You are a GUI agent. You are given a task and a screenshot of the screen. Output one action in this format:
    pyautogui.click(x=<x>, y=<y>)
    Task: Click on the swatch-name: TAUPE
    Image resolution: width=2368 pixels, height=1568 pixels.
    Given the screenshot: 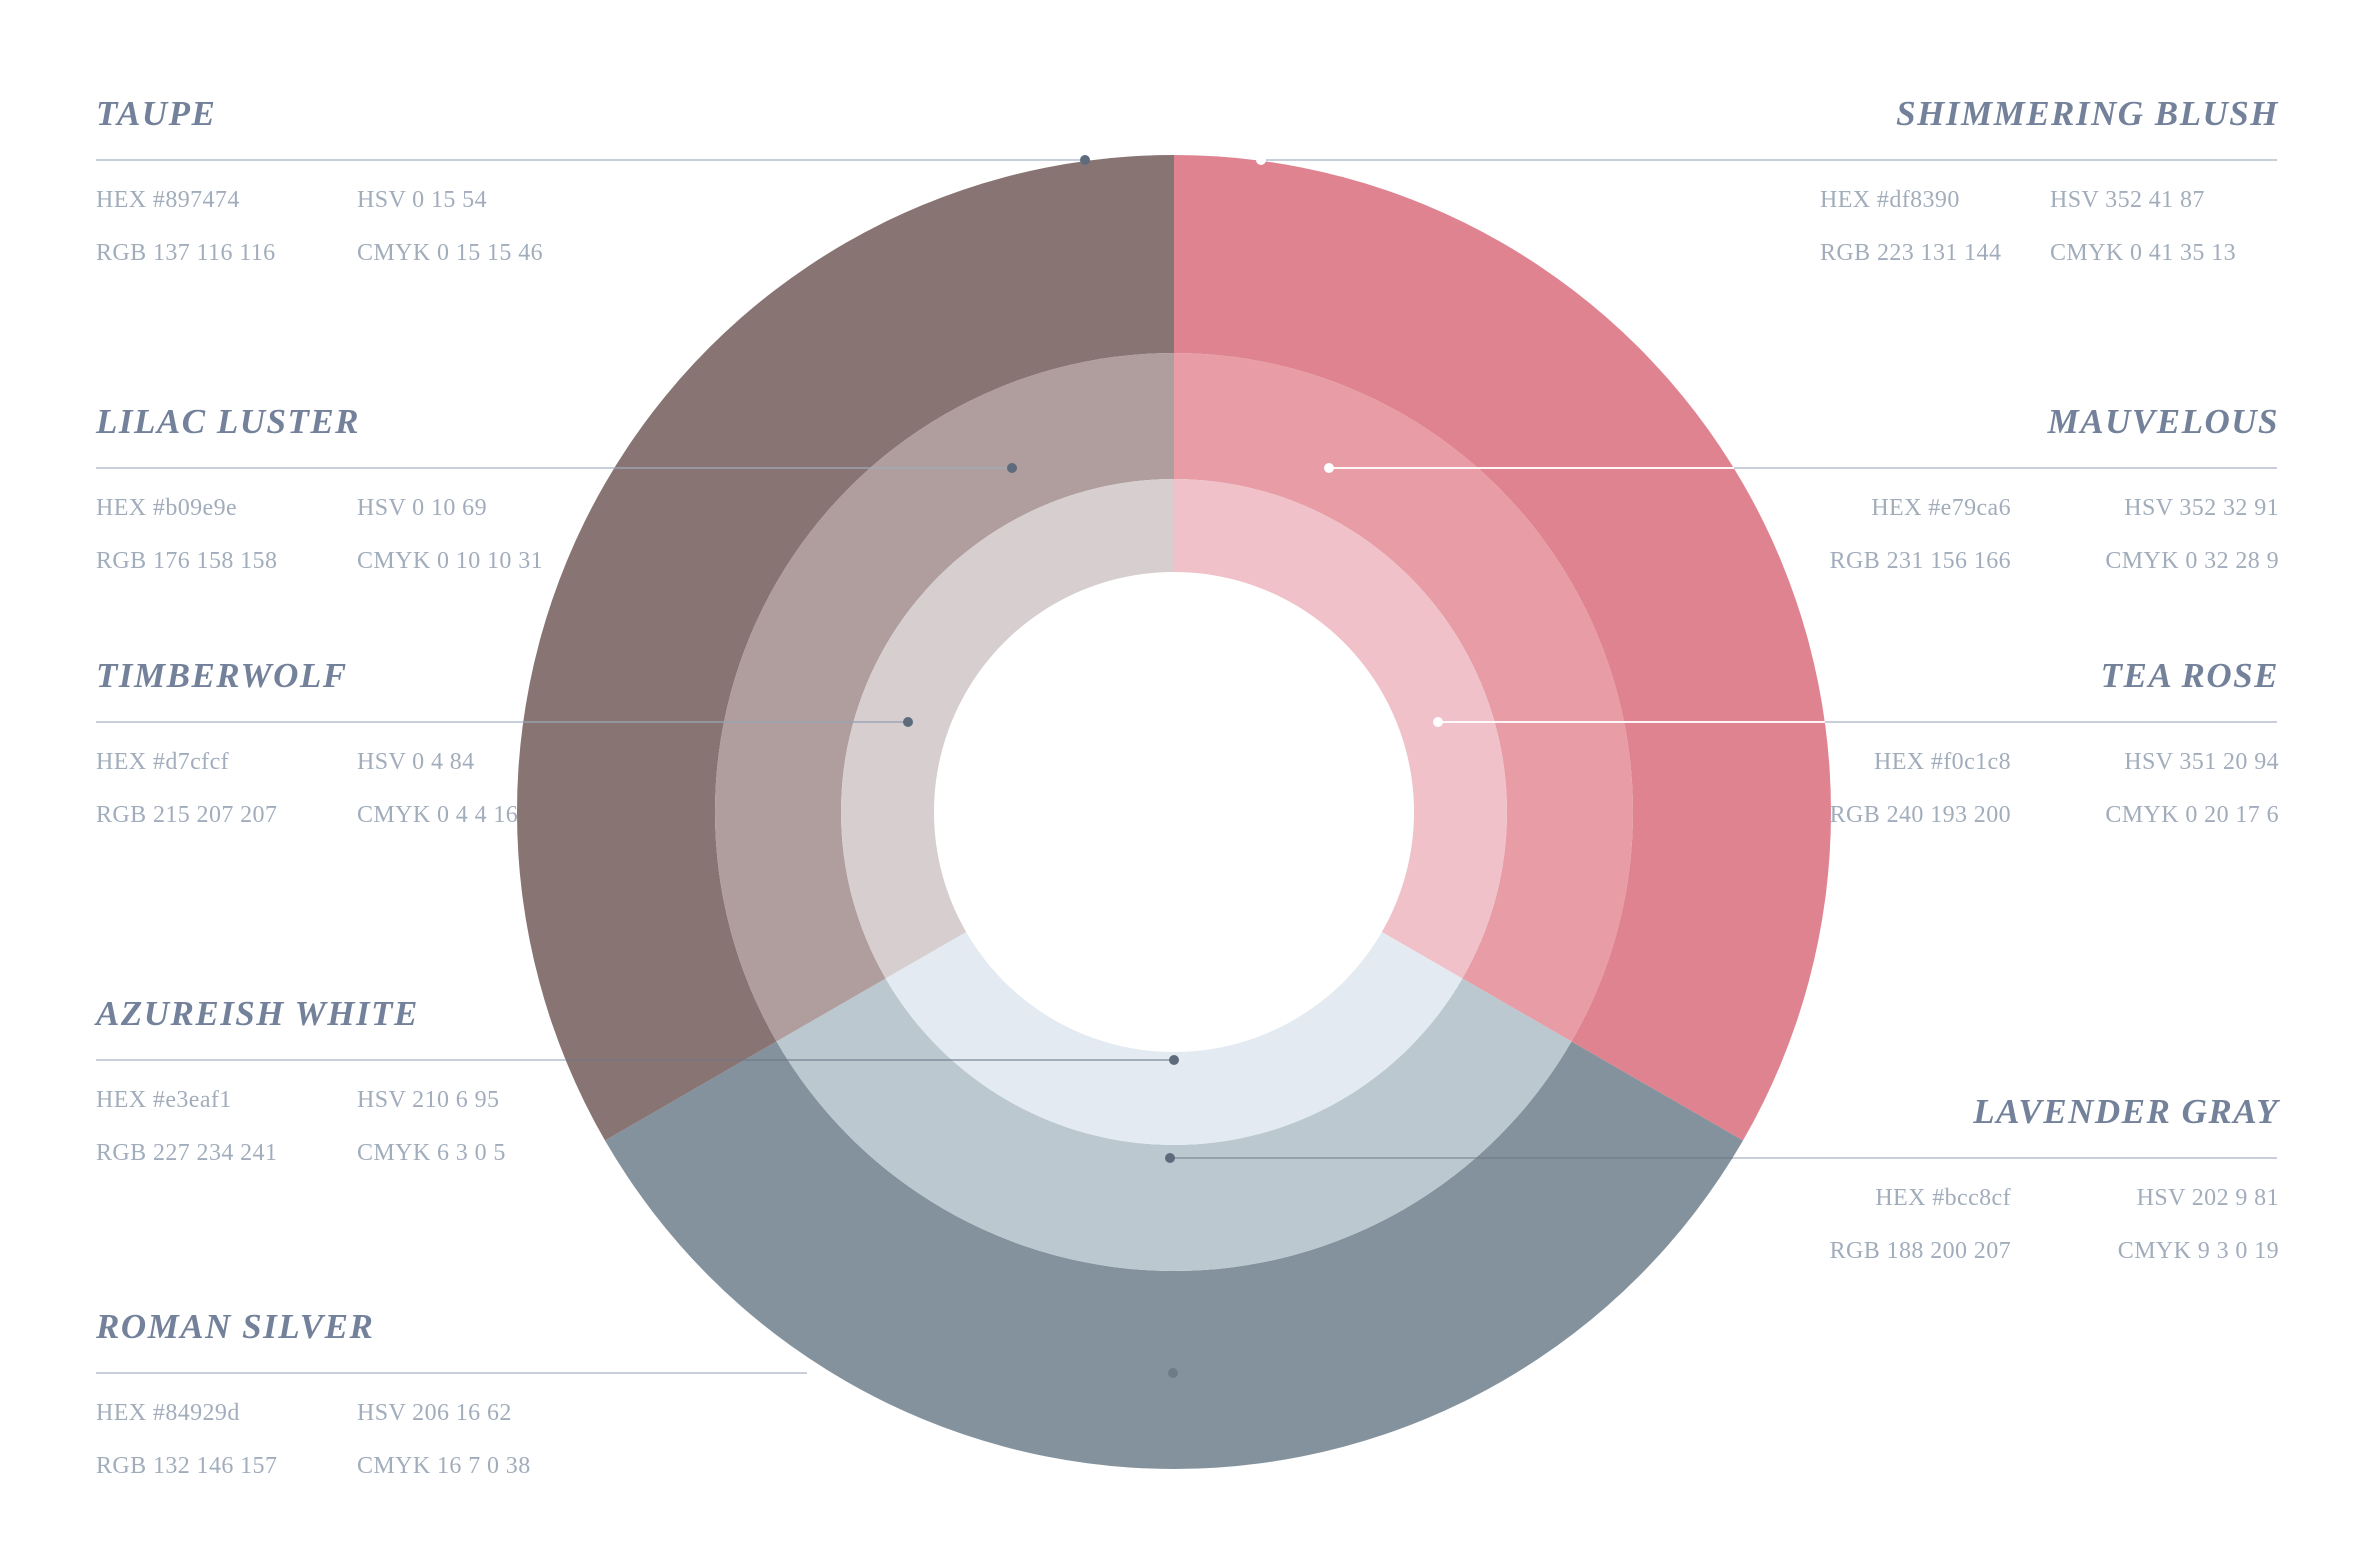 What is the action you would take?
    pyautogui.click(x=156, y=113)
    